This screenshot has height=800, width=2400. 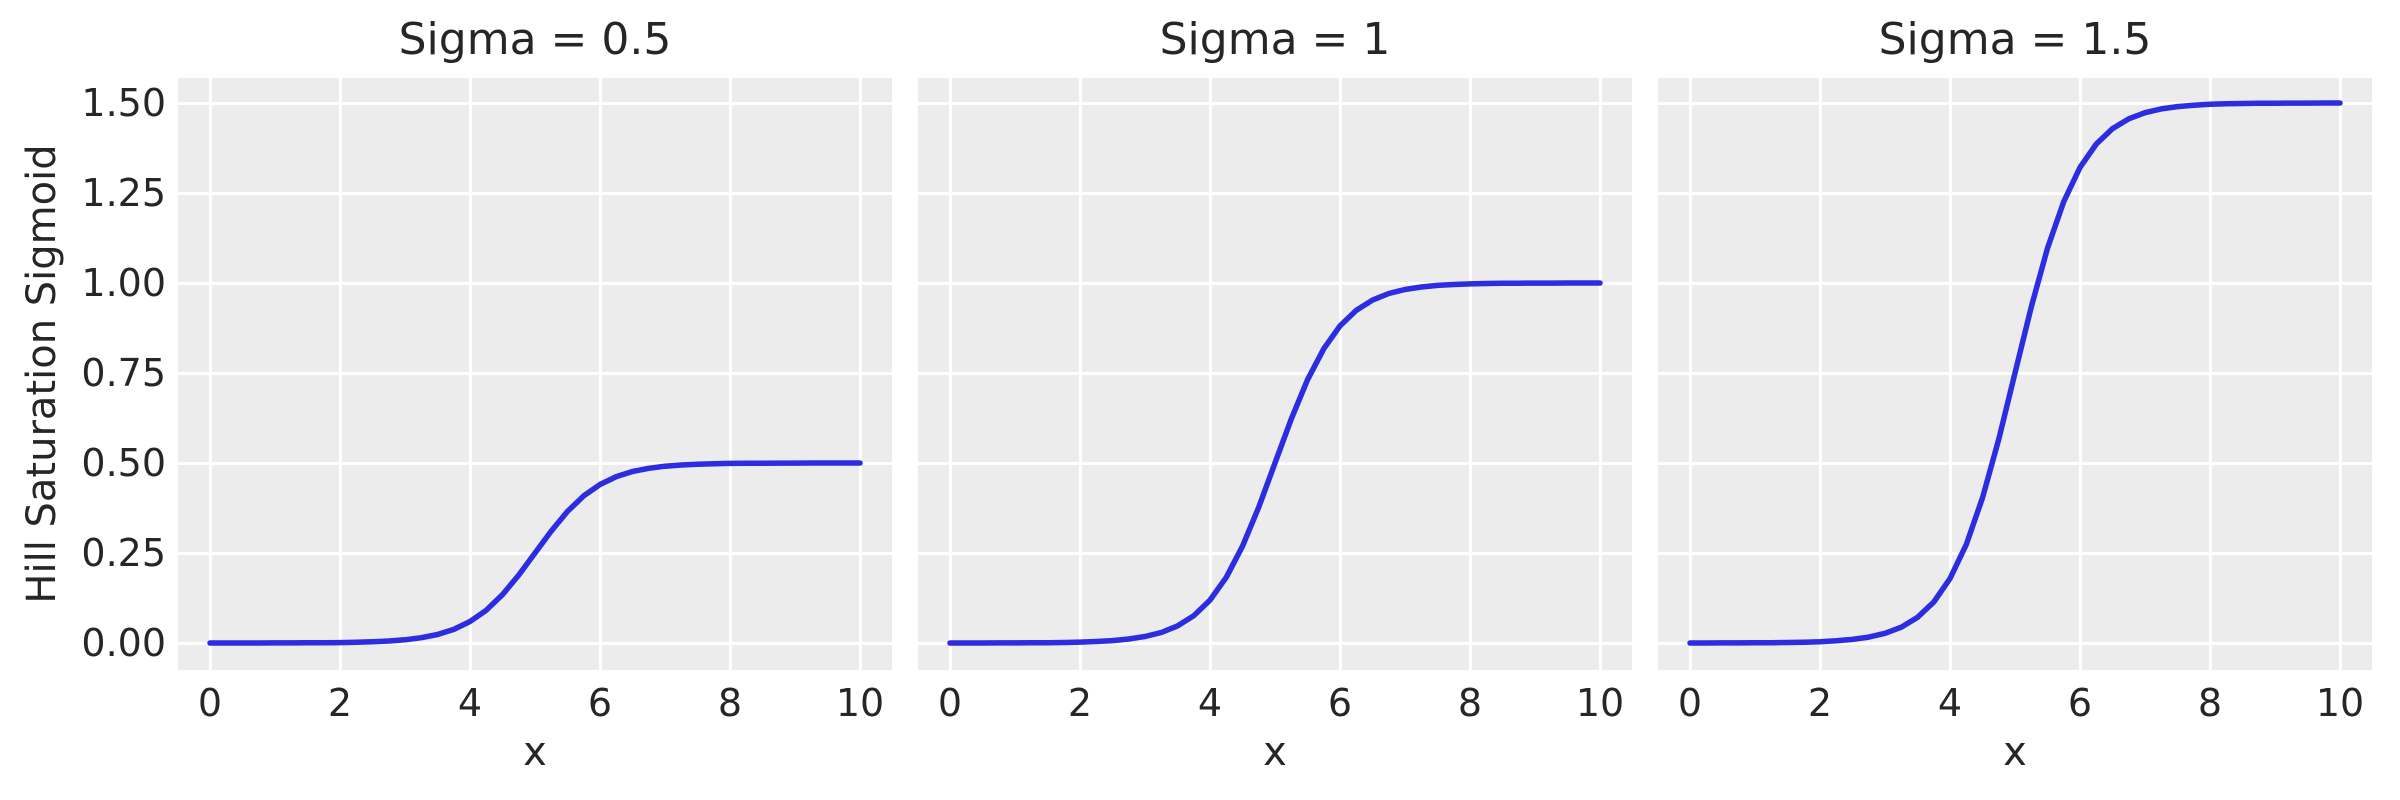 I want to click on y-tick-label: 0.25, so click(x=123, y=553).